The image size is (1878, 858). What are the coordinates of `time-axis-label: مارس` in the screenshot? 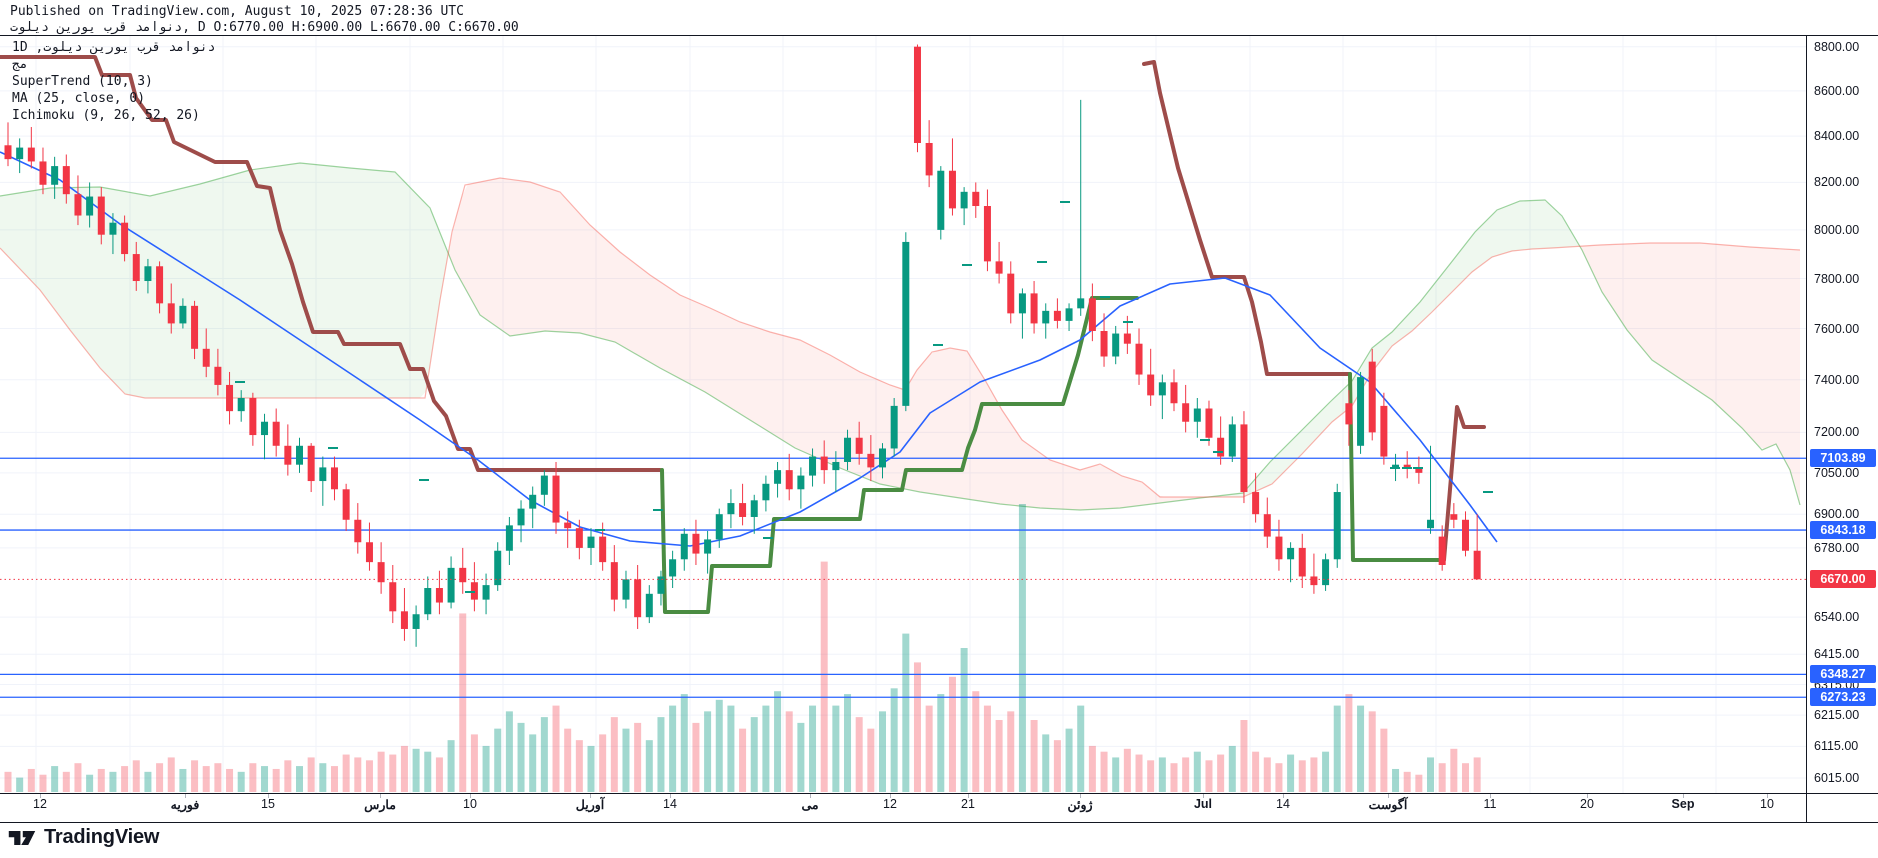 It's located at (380, 805).